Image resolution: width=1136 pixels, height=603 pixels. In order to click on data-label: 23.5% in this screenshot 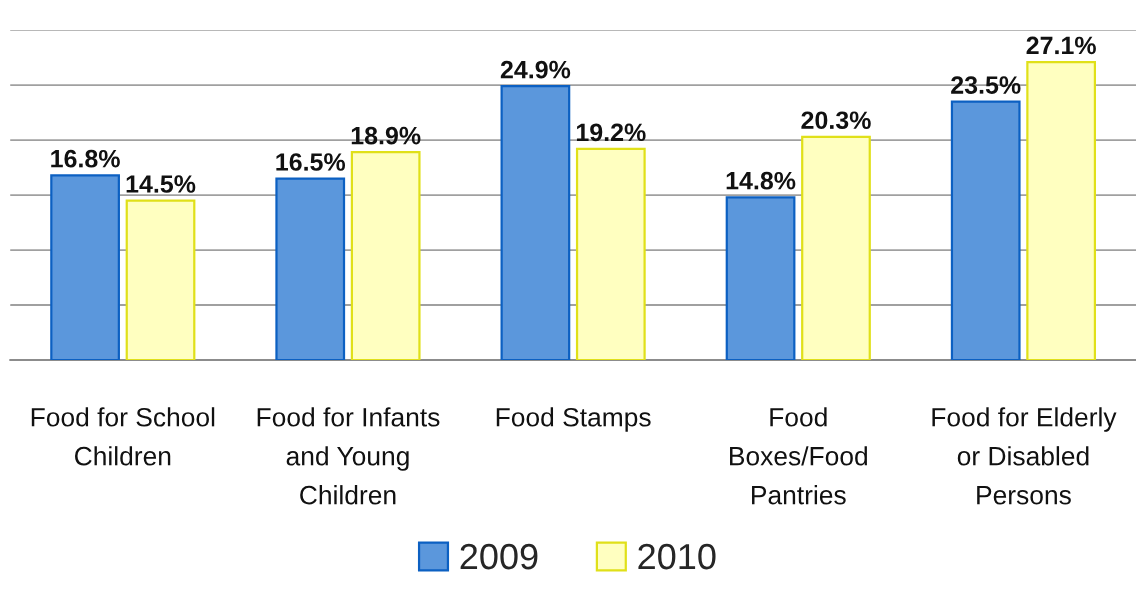, I will do `click(986, 85)`.